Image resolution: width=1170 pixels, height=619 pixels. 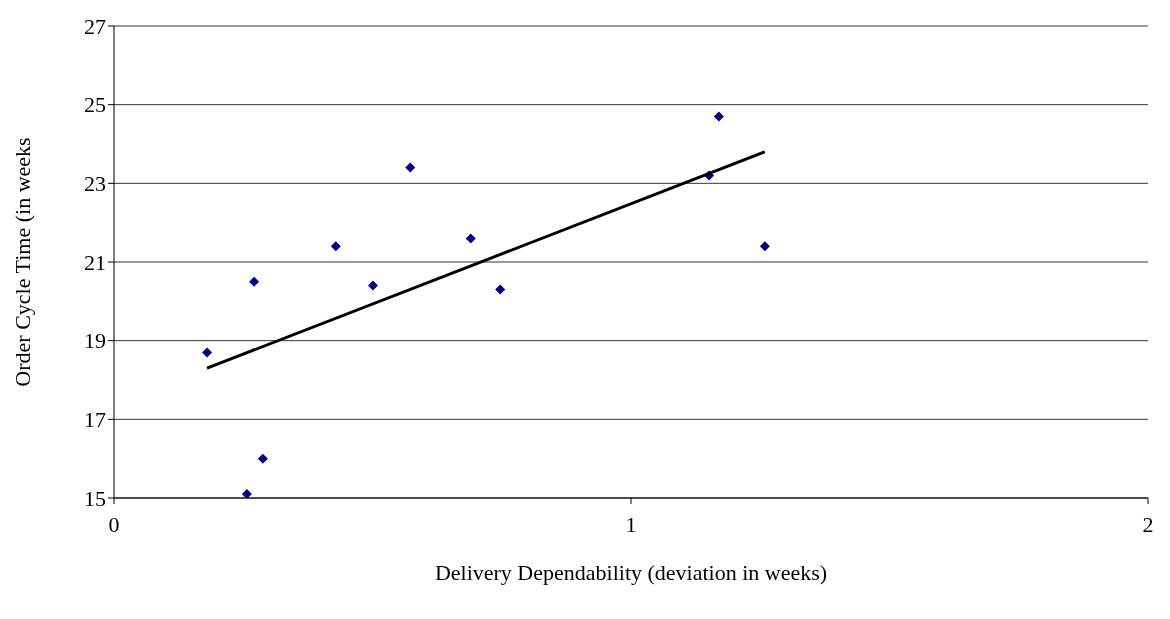 I want to click on y-axis-title: Order Cycle Time (in weeks, so click(x=22, y=262).